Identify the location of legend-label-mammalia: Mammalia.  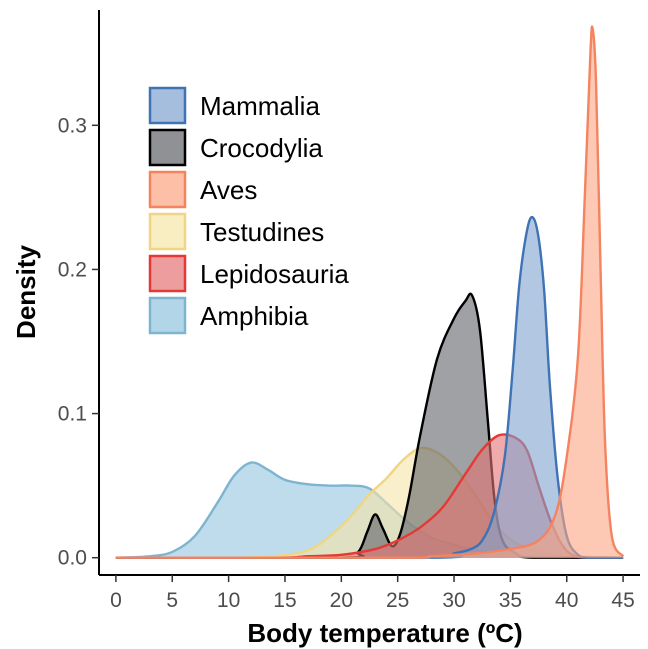
(260, 106).